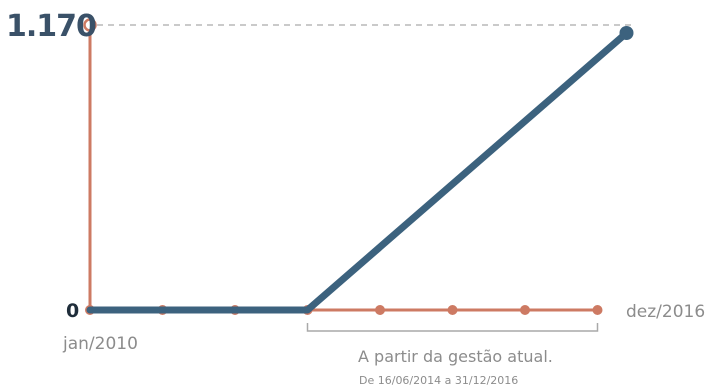  I want to click on period-dates: De 16/06/2014 a 31/12/2016, so click(438, 380).